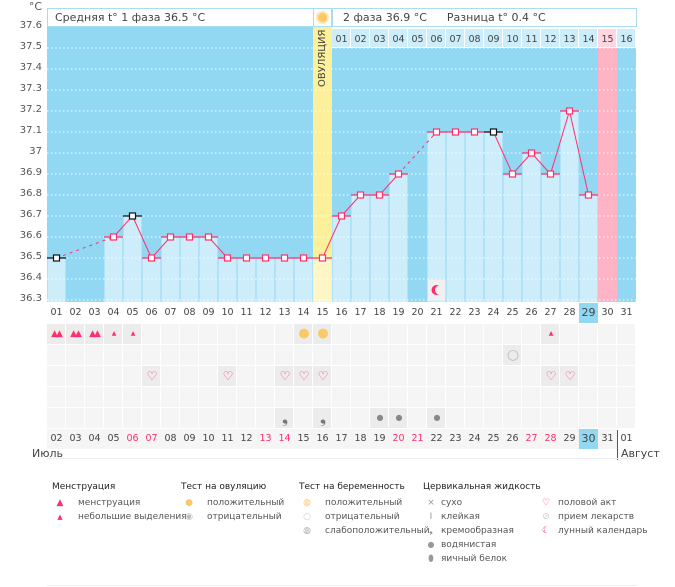 The width and height of the screenshot is (675, 587). I want to click on day-label: 28, so click(569, 312).